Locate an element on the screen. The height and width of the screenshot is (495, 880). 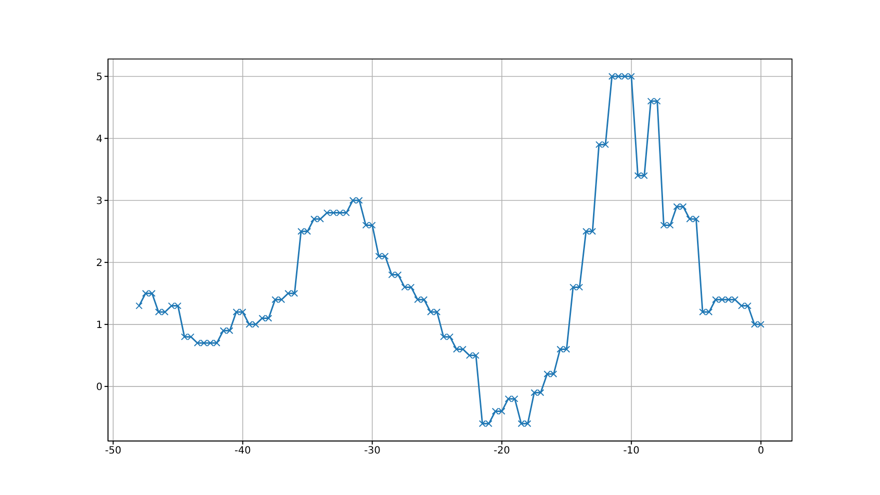
y-tick-label: 4 is located at coordinates (99, 139).